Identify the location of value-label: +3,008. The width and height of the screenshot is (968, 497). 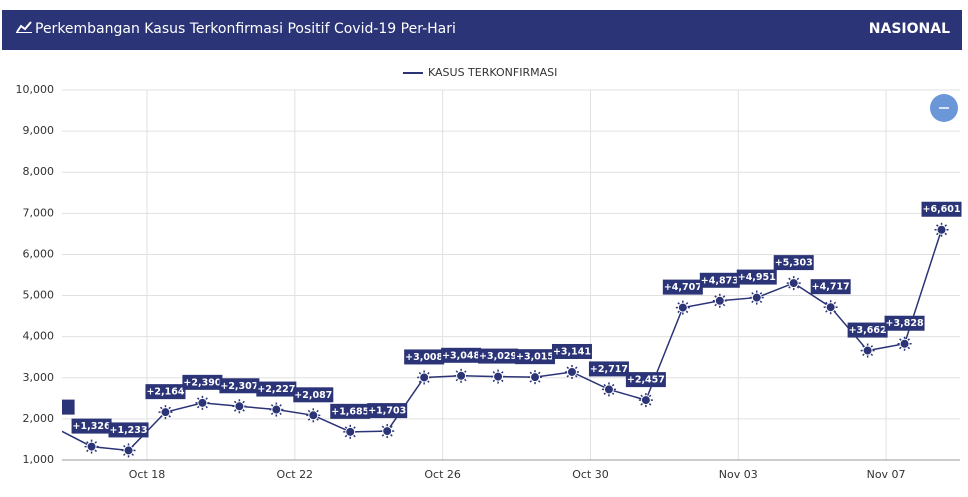
(424, 357).